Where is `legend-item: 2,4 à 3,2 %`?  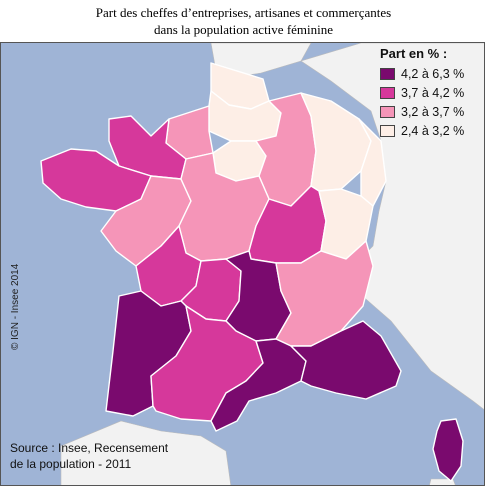
legend-item: 2,4 à 3,2 % is located at coordinates (432, 130).